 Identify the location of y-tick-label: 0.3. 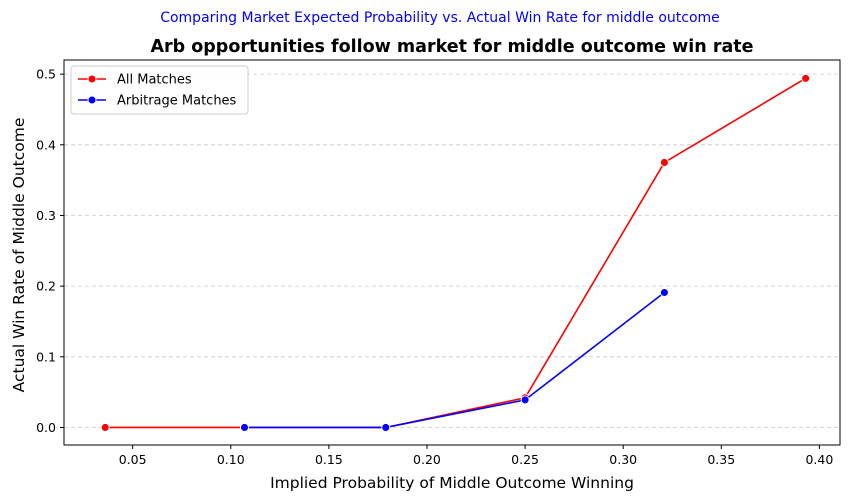
(46, 215).